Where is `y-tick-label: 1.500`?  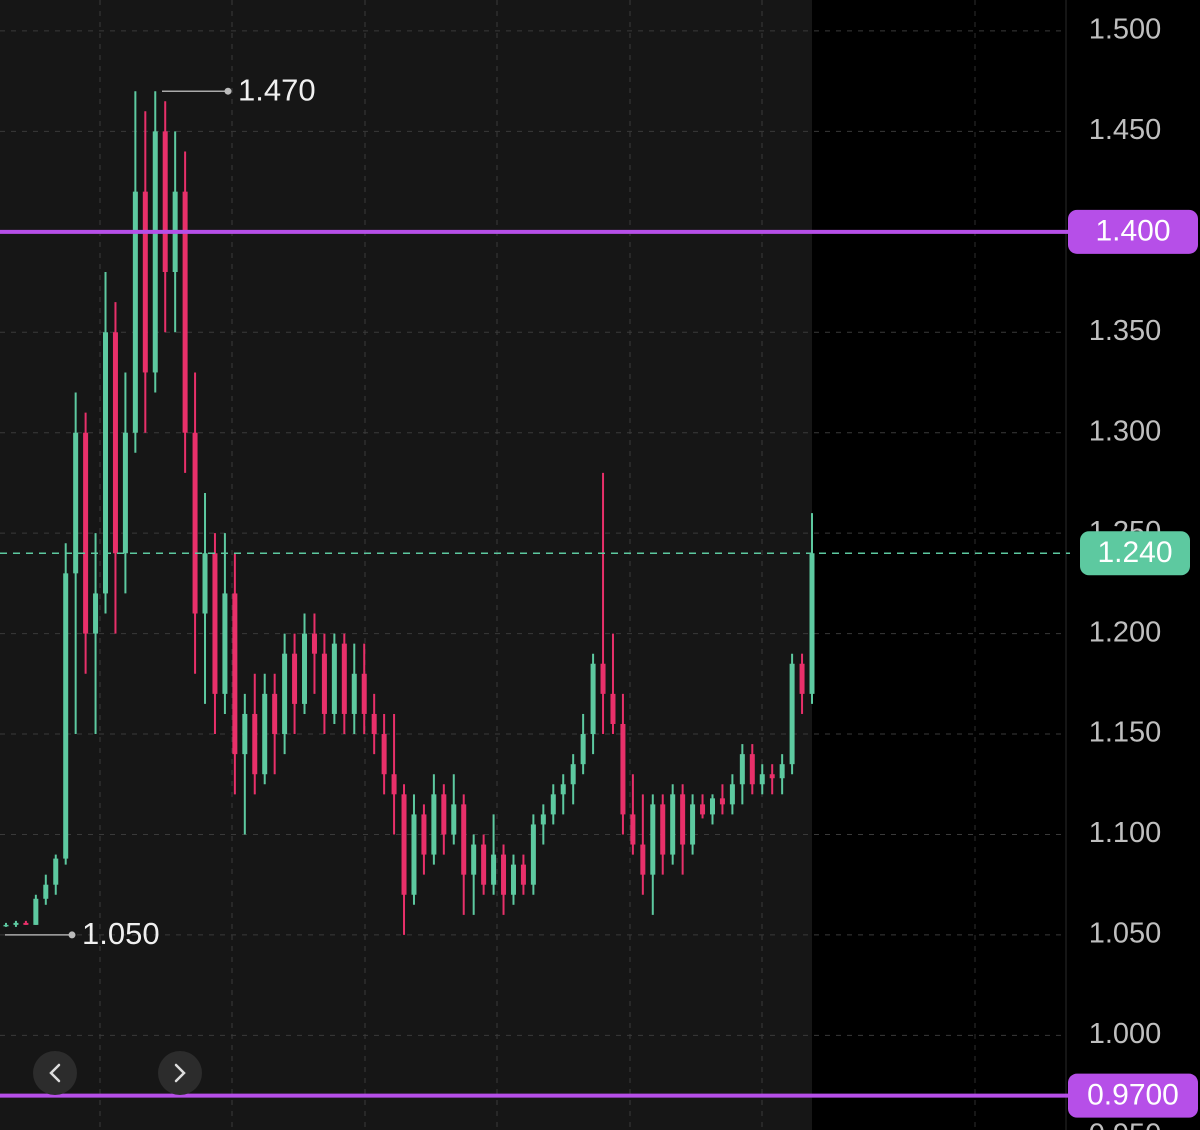
y-tick-label: 1.500 is located at coordinates (1125, 30).